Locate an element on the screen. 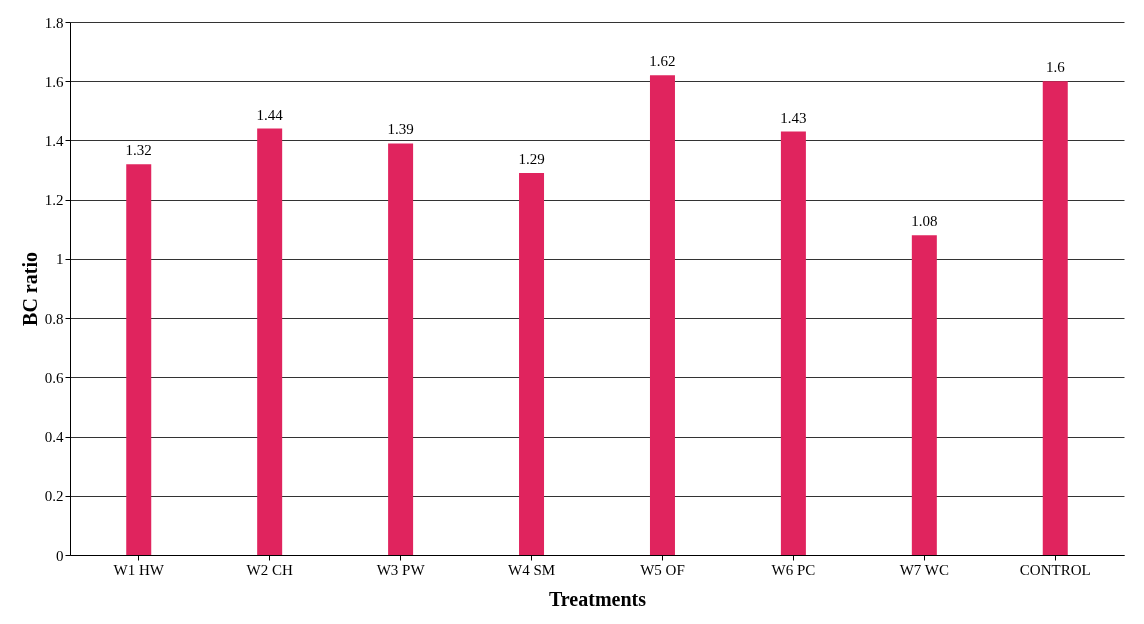 The width and height of the screenshot is (1144, 624). x-tick-label: W2 CH is located at coordinates (269, 569).